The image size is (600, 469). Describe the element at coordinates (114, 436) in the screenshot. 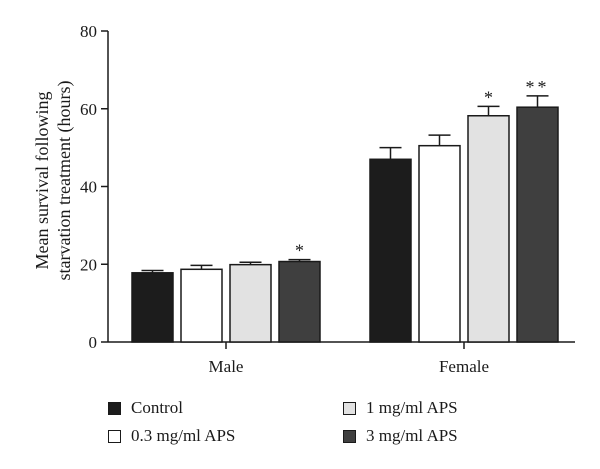

I see `legend-swatch-0-3mg` at that location.